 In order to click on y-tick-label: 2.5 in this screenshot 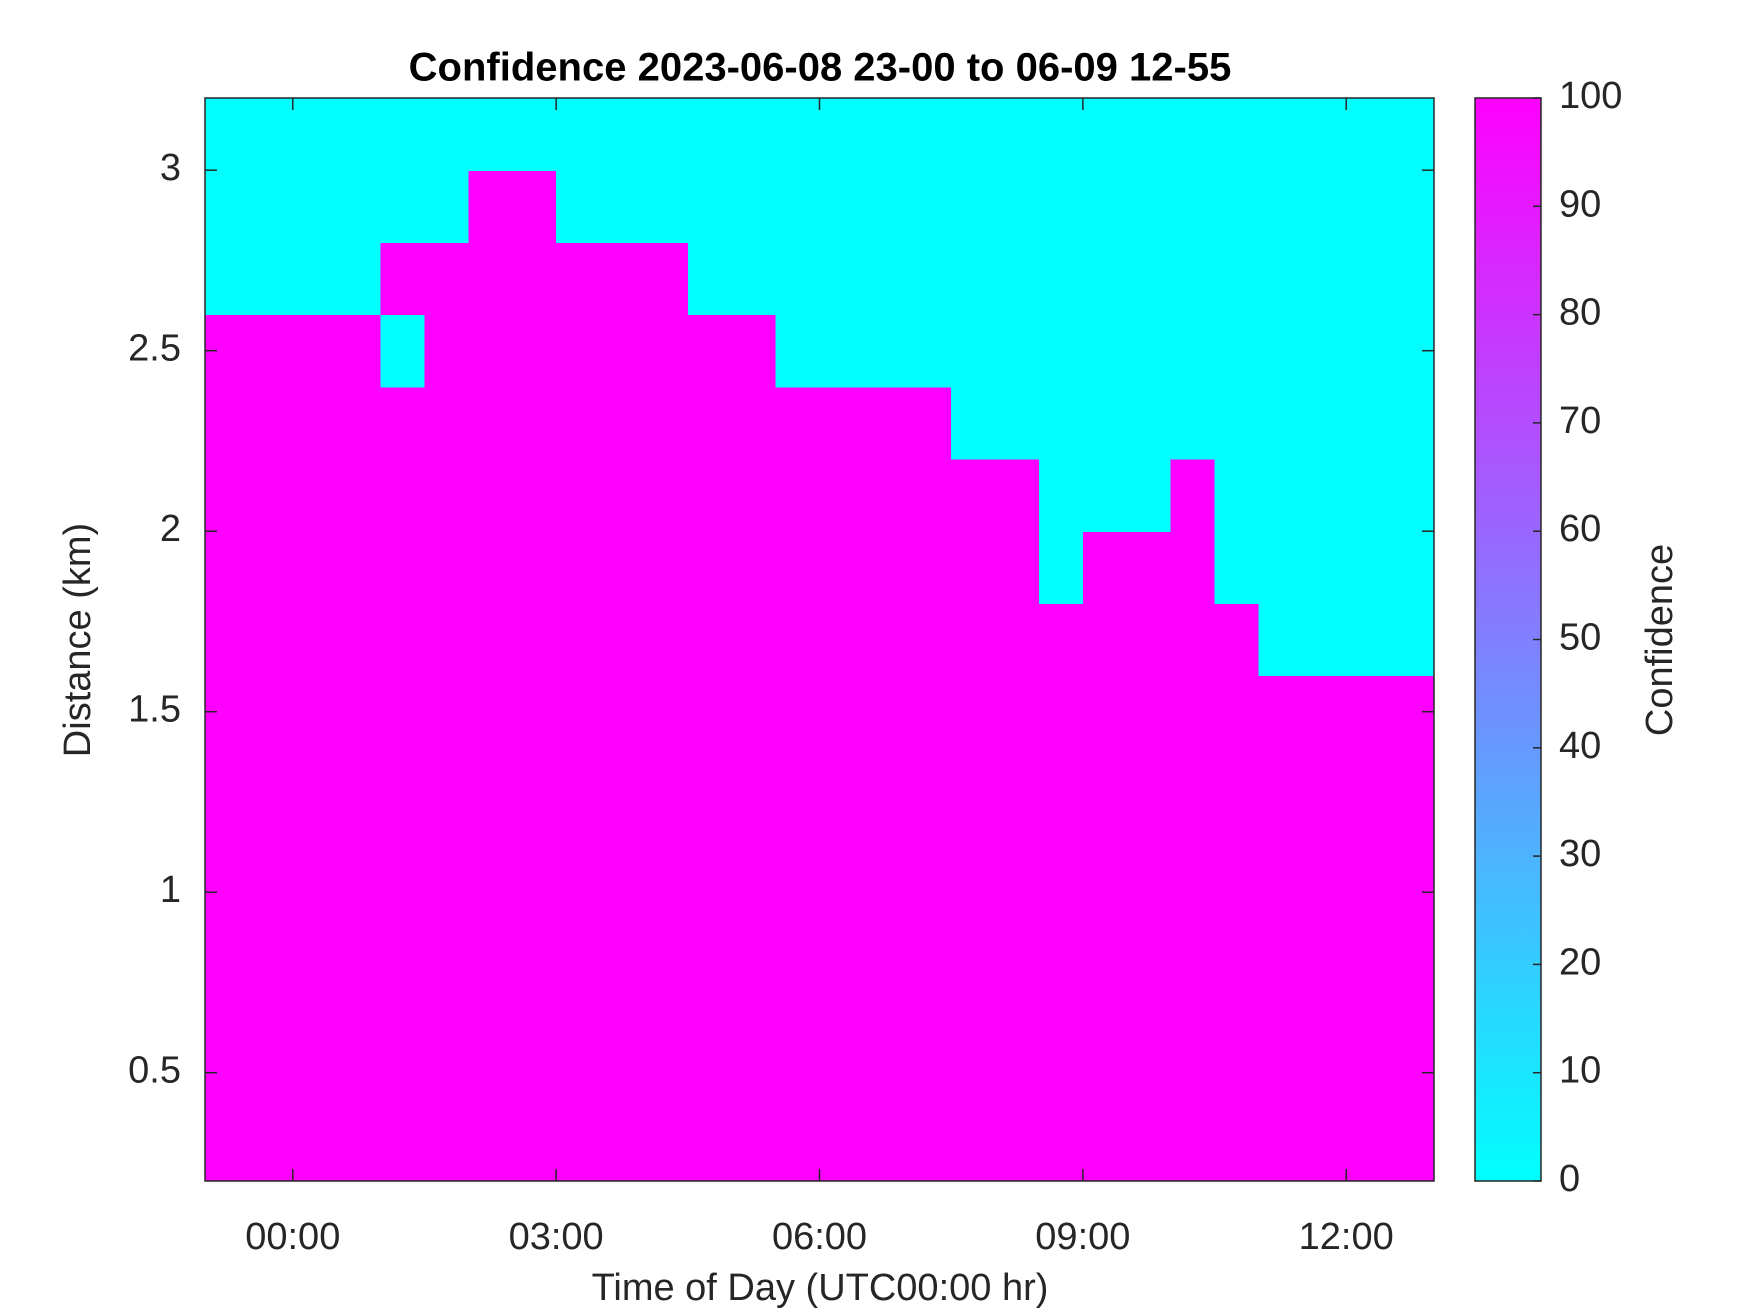, I will do `click(154, 349)`.